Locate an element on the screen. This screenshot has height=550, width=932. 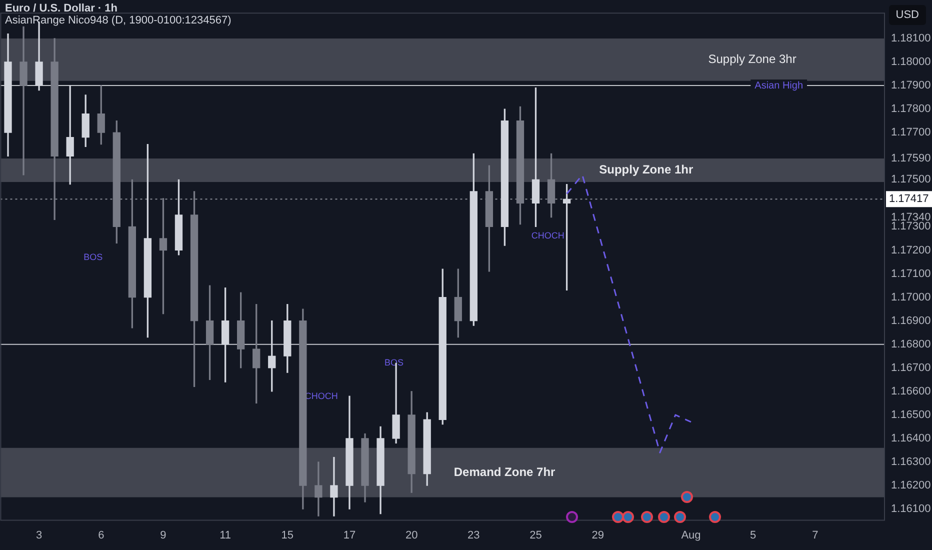
y-tick-label: 1.17100 is located at coordinates (911, 274).